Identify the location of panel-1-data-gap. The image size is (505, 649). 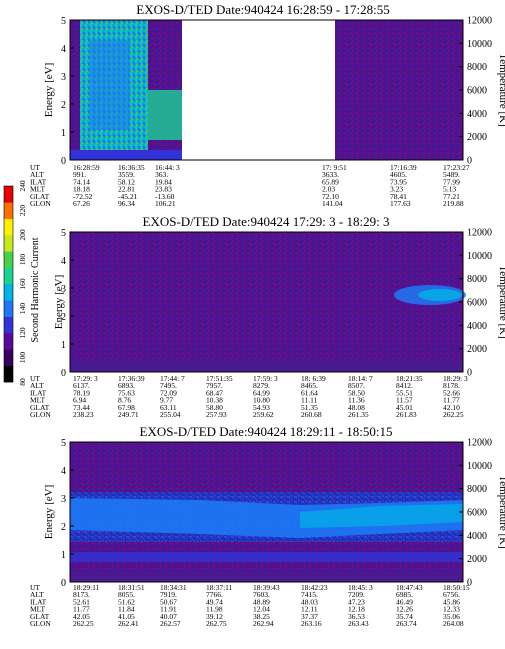
(258, 90).